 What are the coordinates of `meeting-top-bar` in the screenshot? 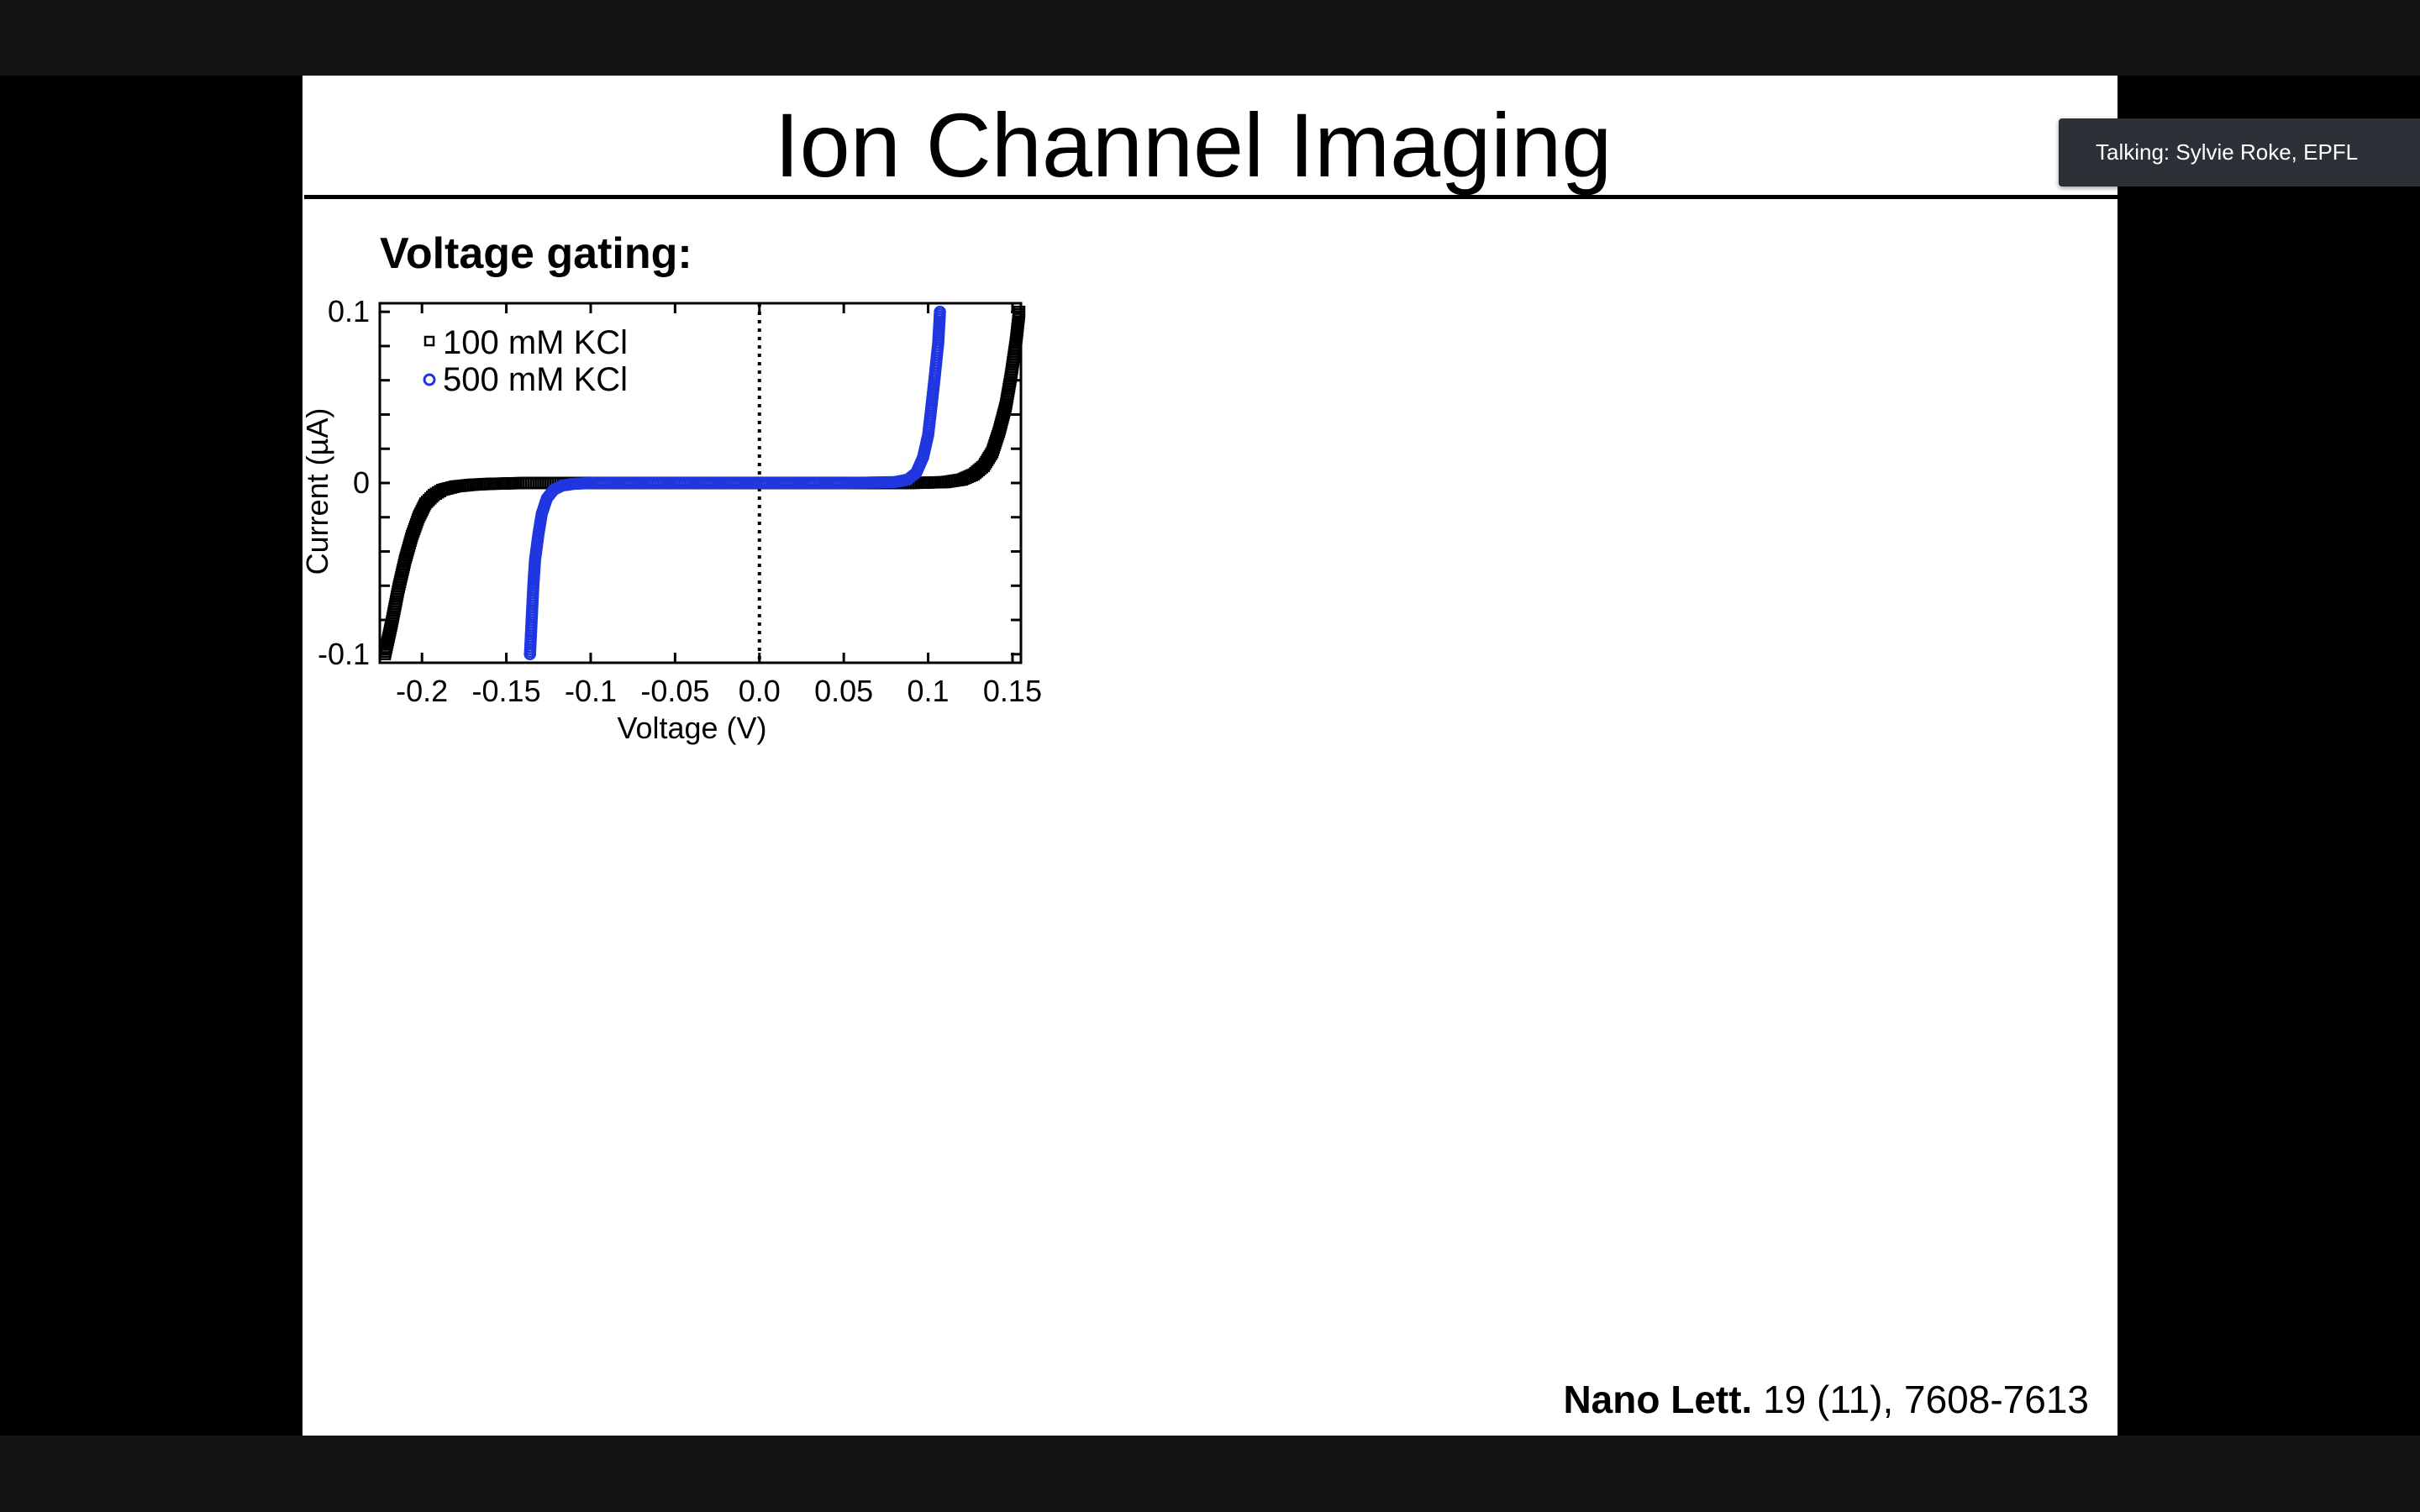 It's located at (1210, 38).